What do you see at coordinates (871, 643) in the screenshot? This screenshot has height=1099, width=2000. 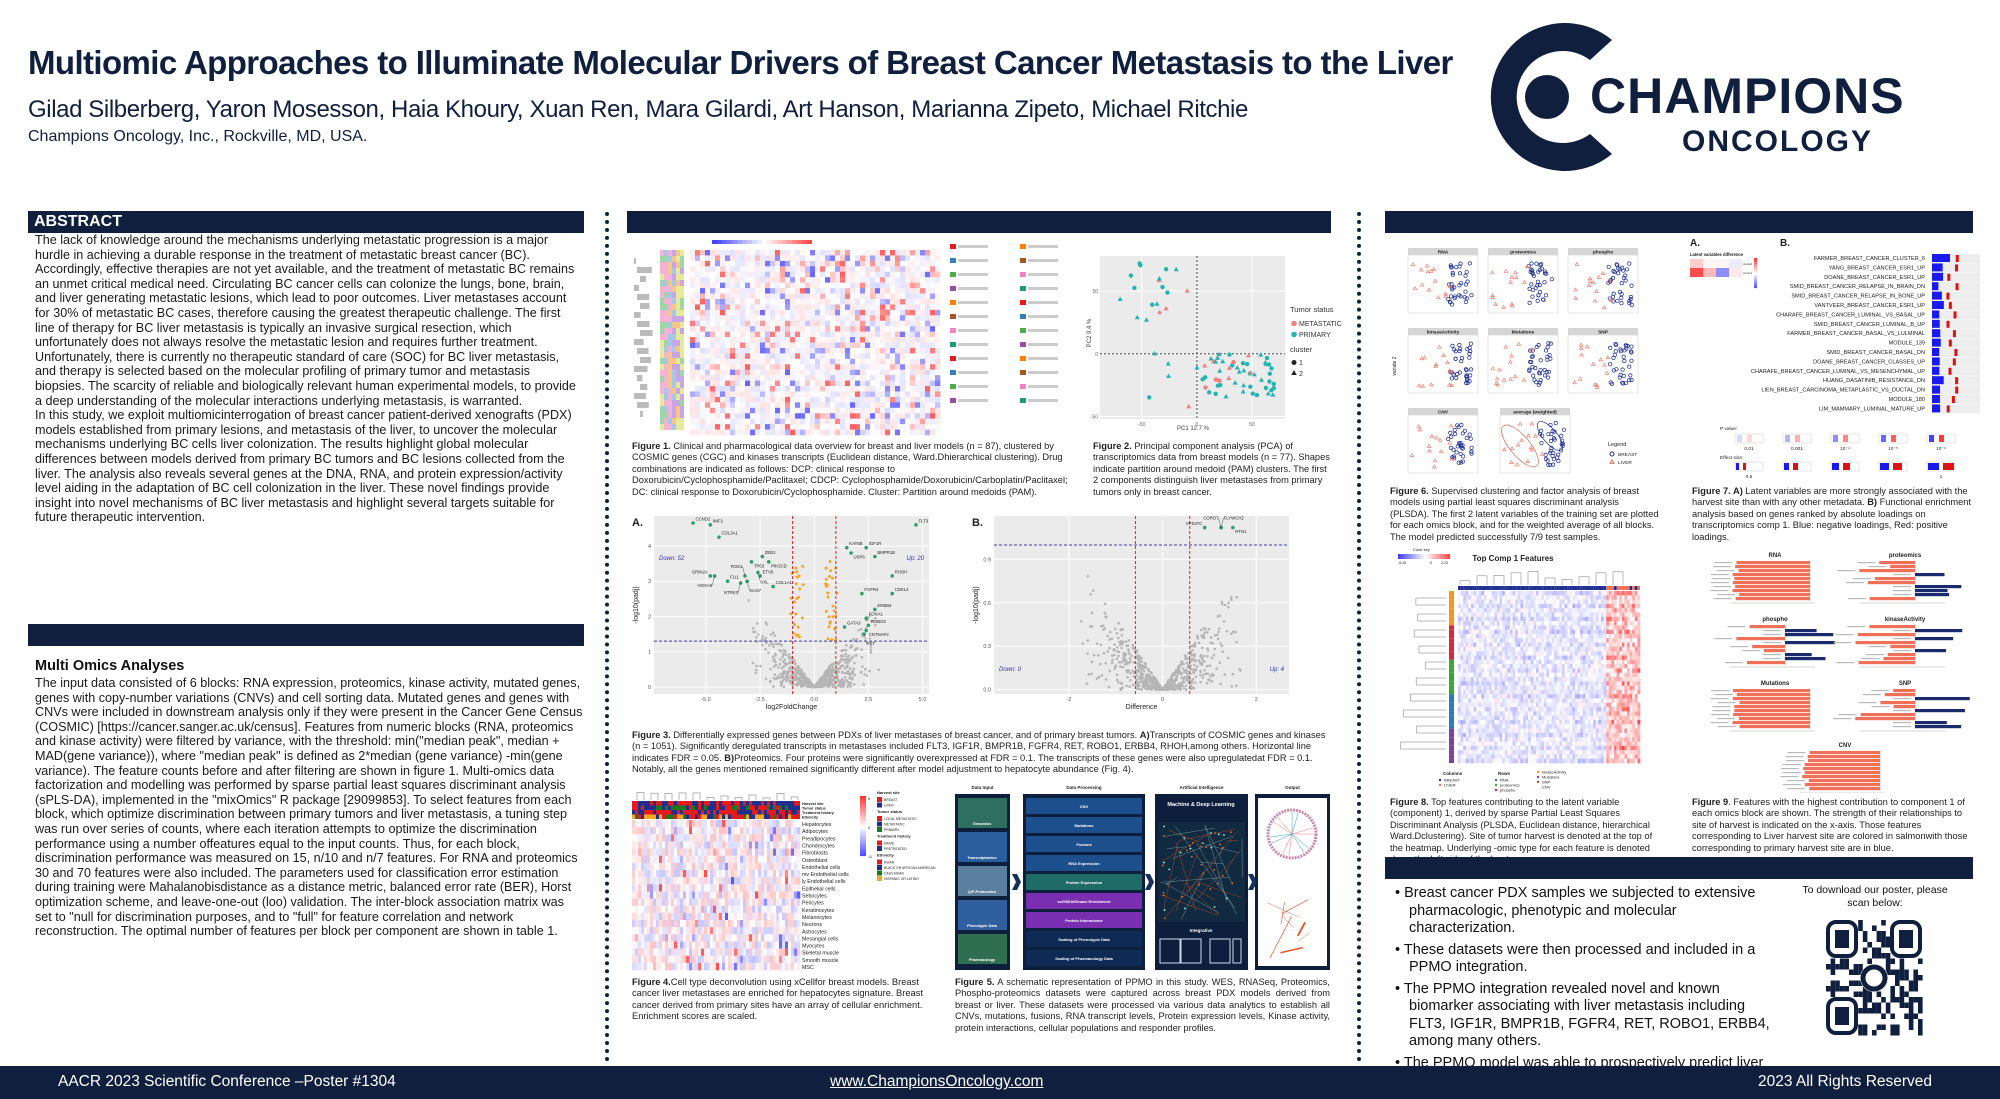 I see `gene-label: RET` at bounding box center [871, 643].